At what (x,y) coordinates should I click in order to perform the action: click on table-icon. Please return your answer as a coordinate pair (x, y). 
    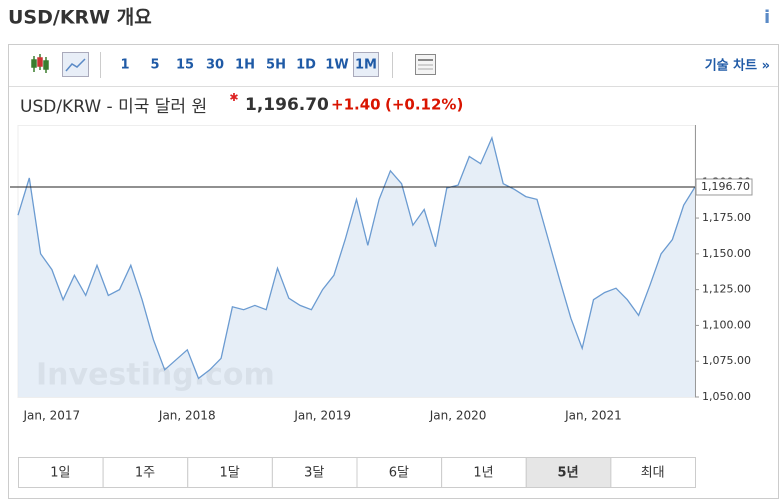
    Looking at the image, I should click on (425, 64).